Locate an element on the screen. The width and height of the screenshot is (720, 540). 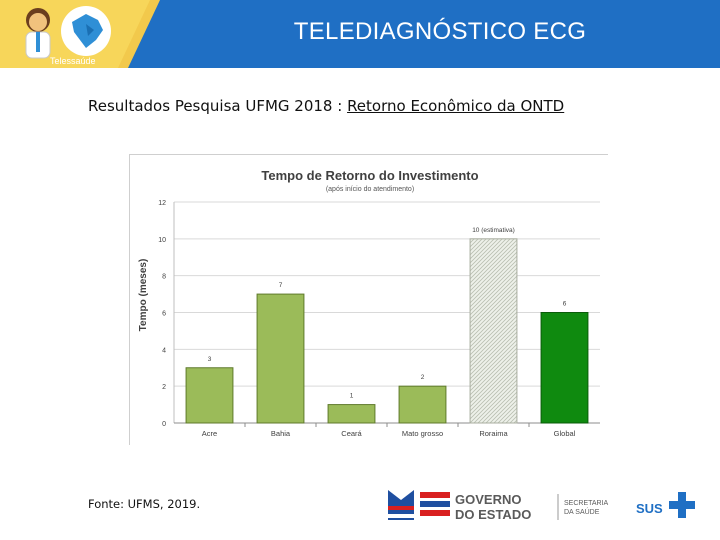
header-logo-area: Telessaúde is located at coordinates (80, 34).